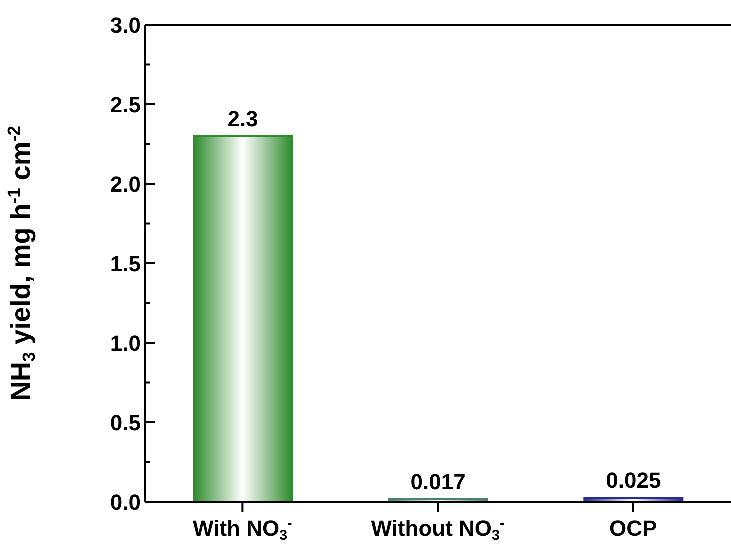 The width and height of the screenshot is (731, 559). Describe the element at coordinates (438, 481) in the screenshot. I see `data-label: 0.017` at that location.